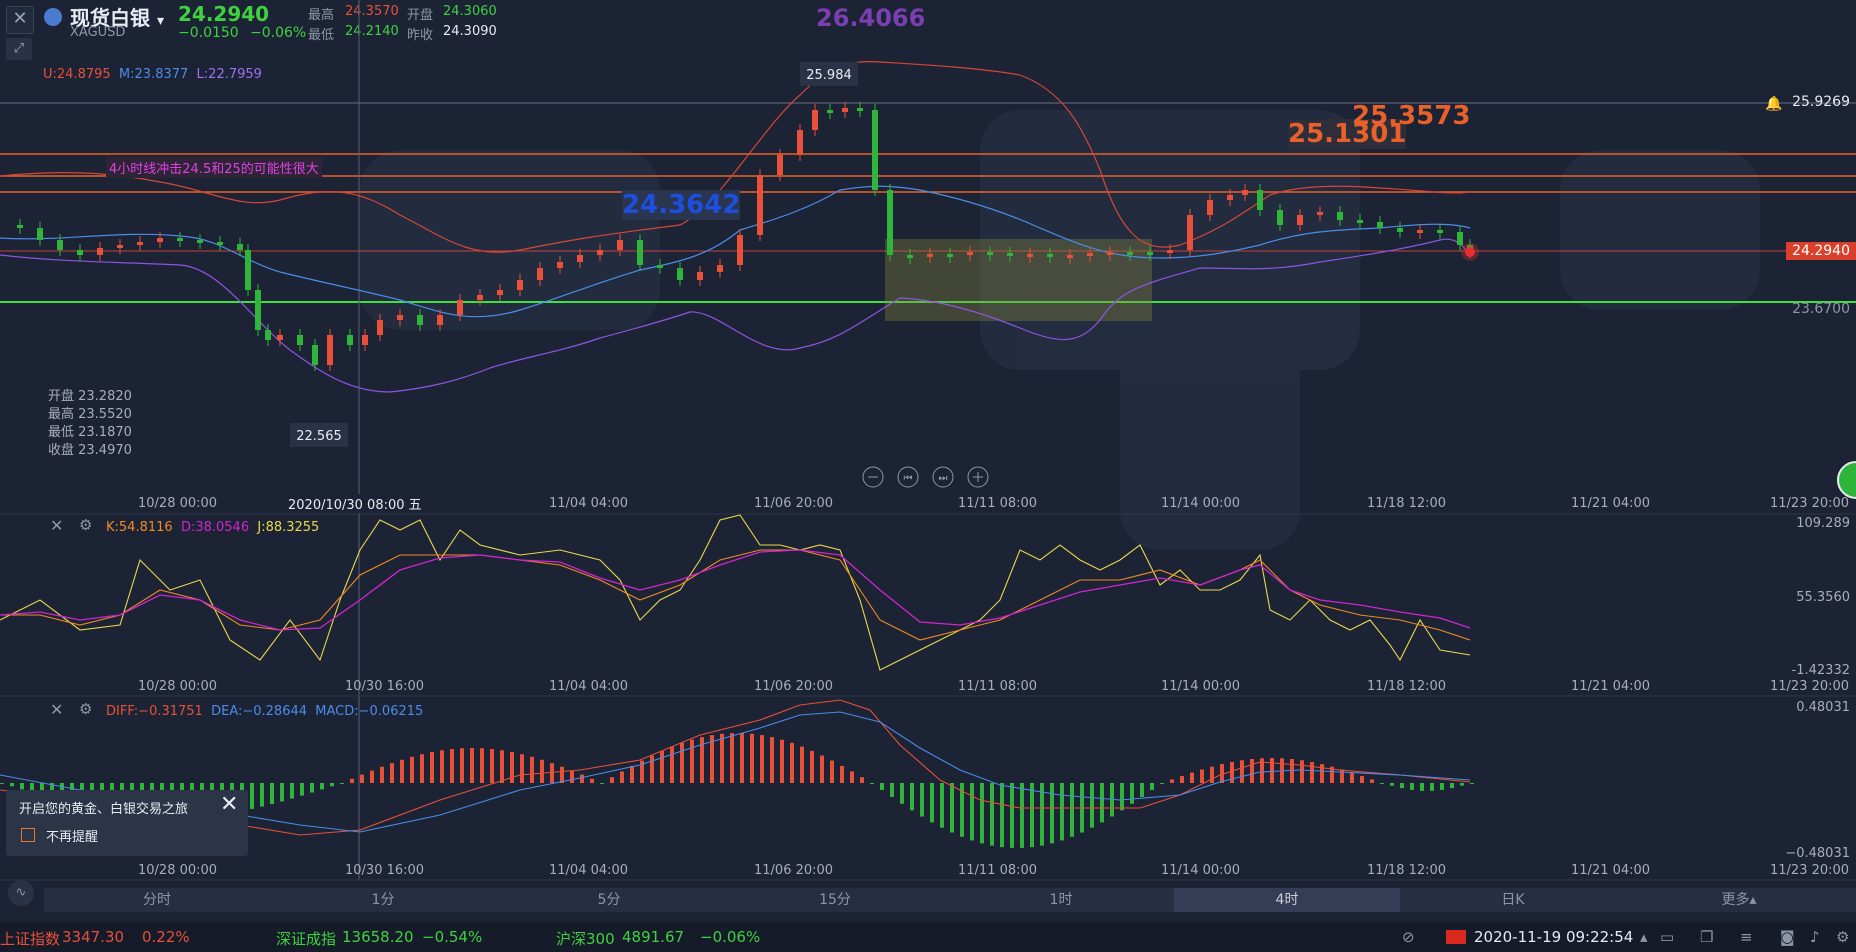 The width and height of the screenshot is (1856, 952). Describe the element at coordinates (1846, 480) in the screenshot. I see `side-badge` at that location.